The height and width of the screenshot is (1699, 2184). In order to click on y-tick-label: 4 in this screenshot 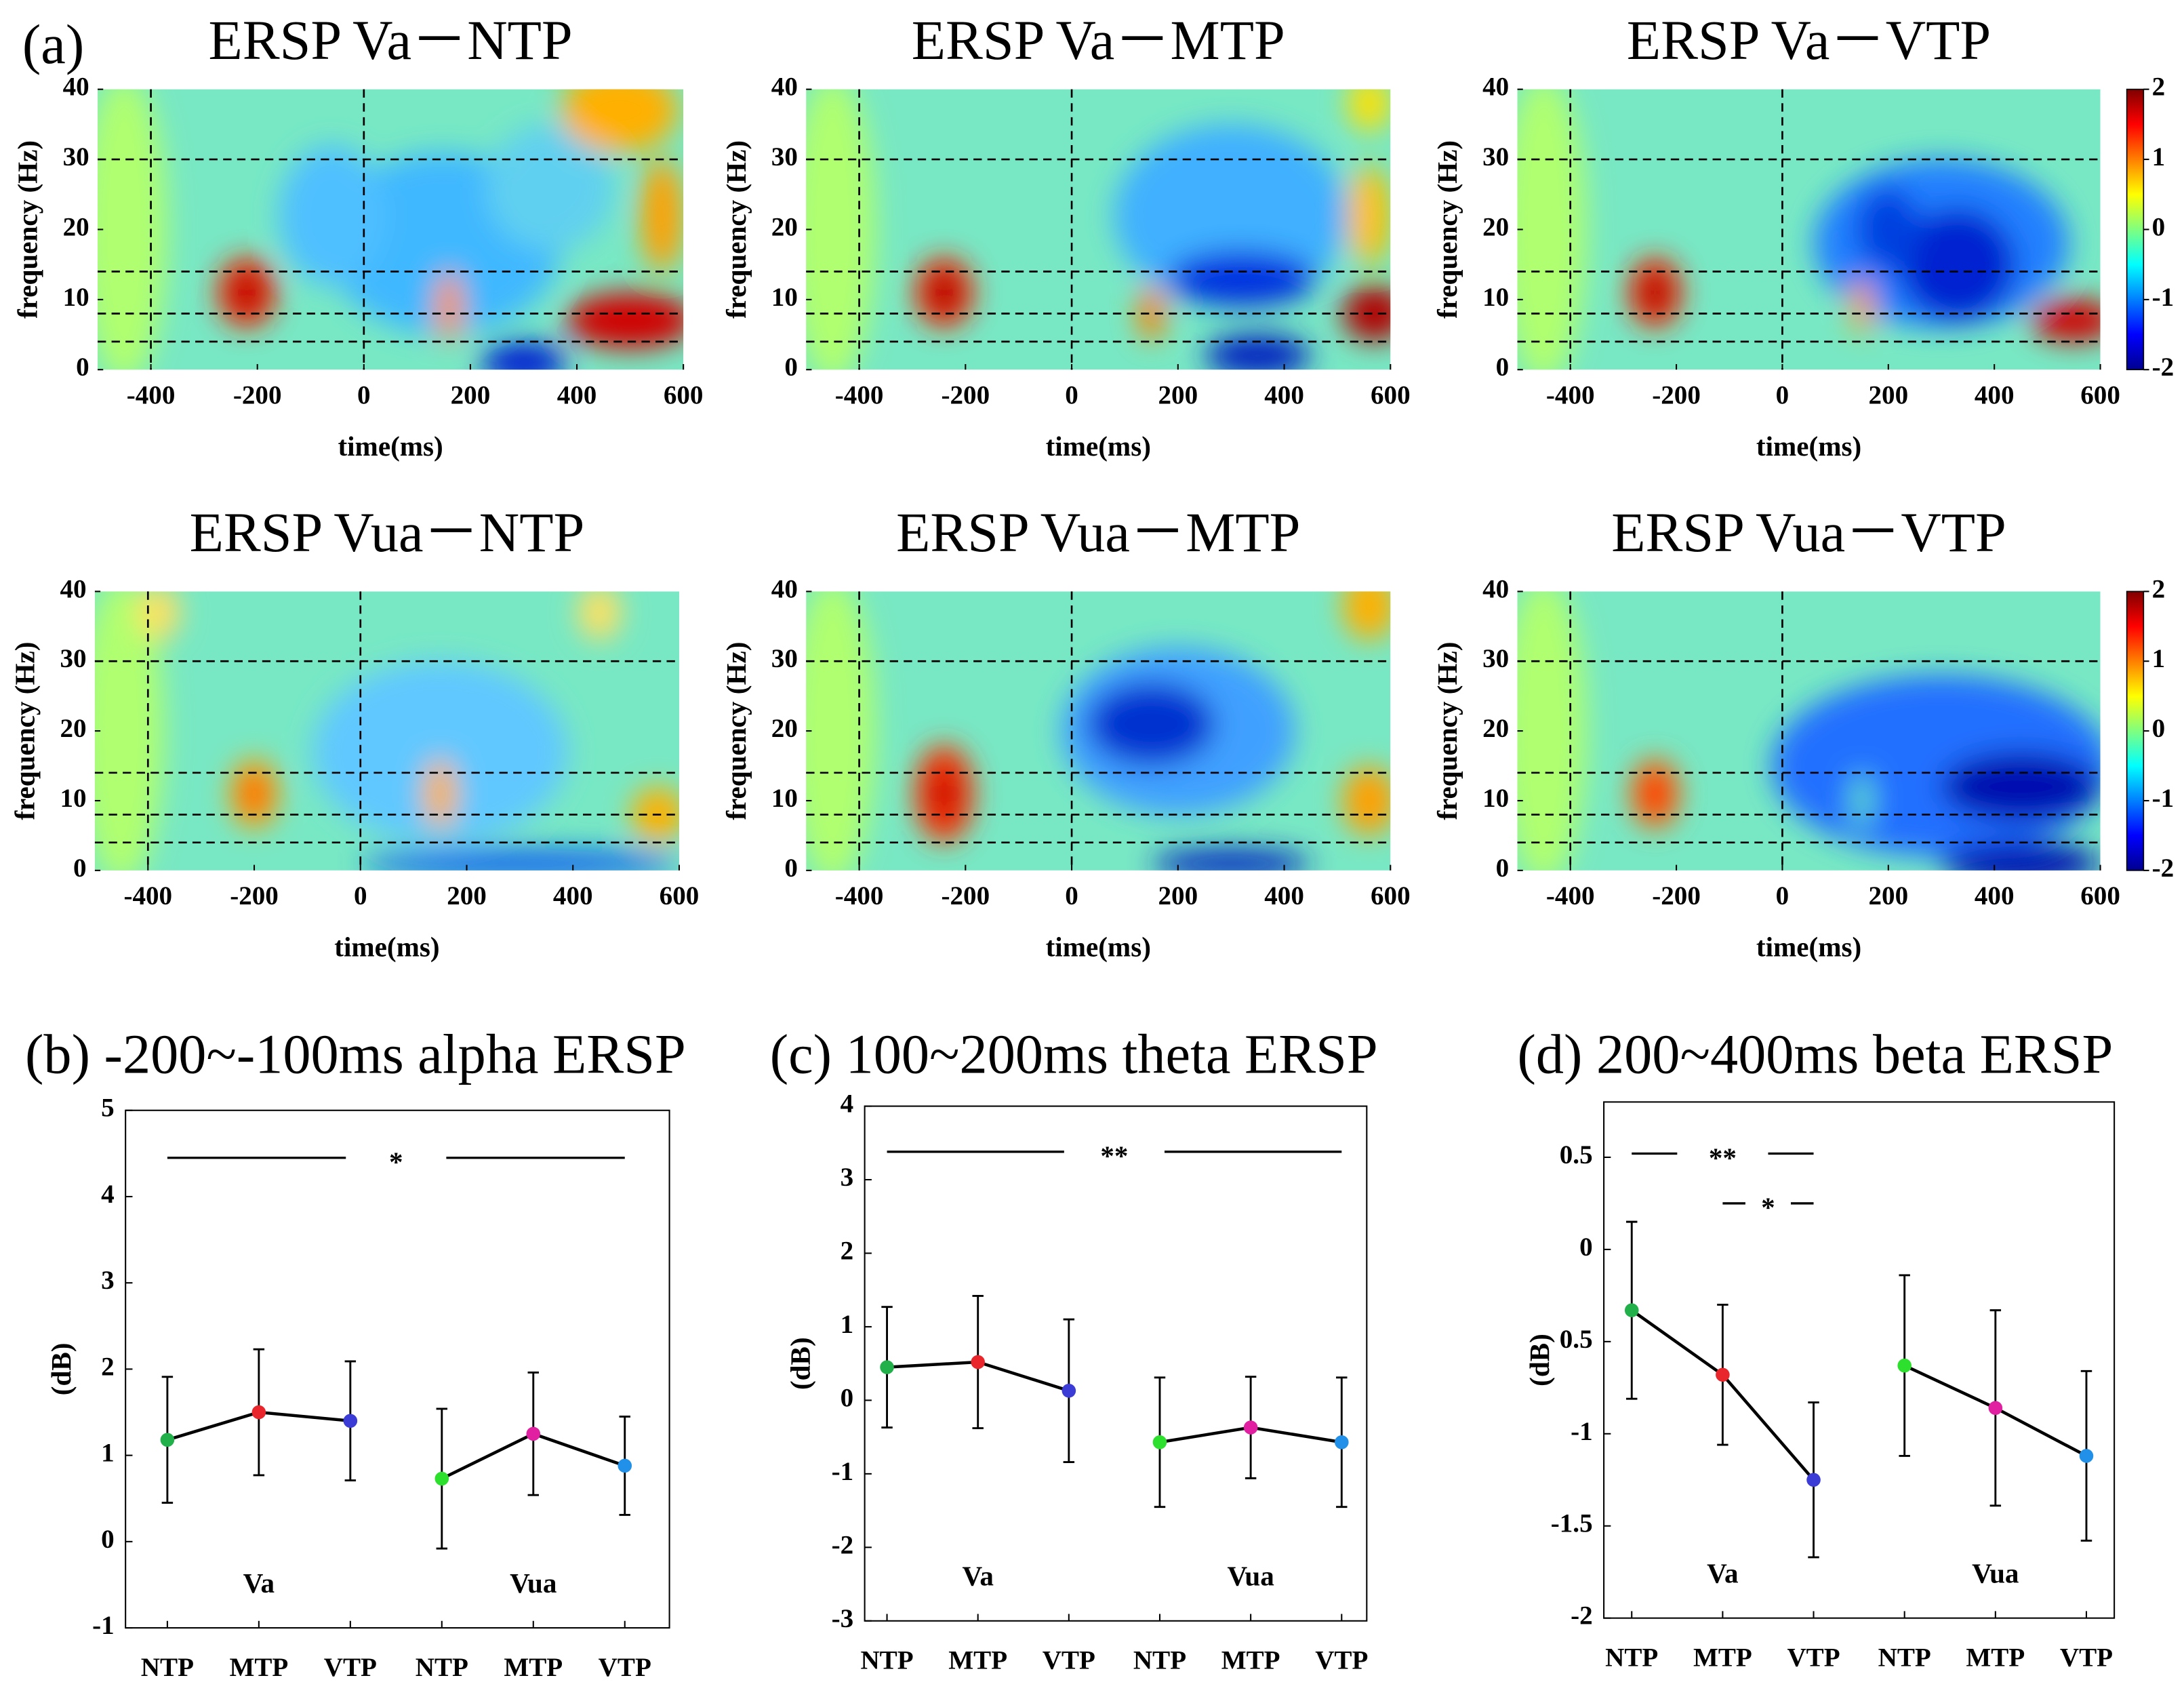, I will do `click(108, 1194)`.